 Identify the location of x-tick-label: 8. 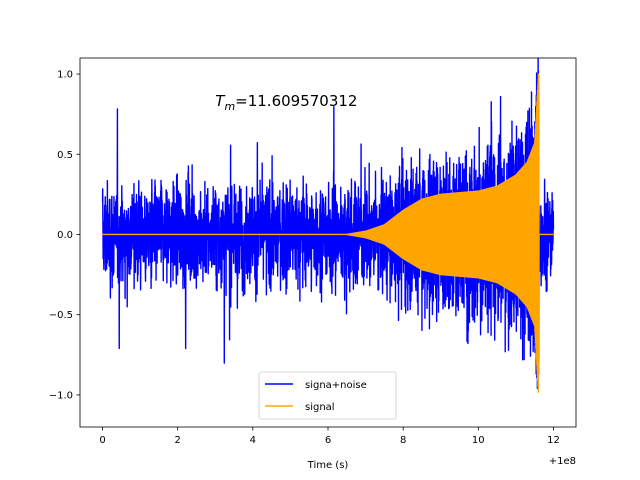
(403, 440).